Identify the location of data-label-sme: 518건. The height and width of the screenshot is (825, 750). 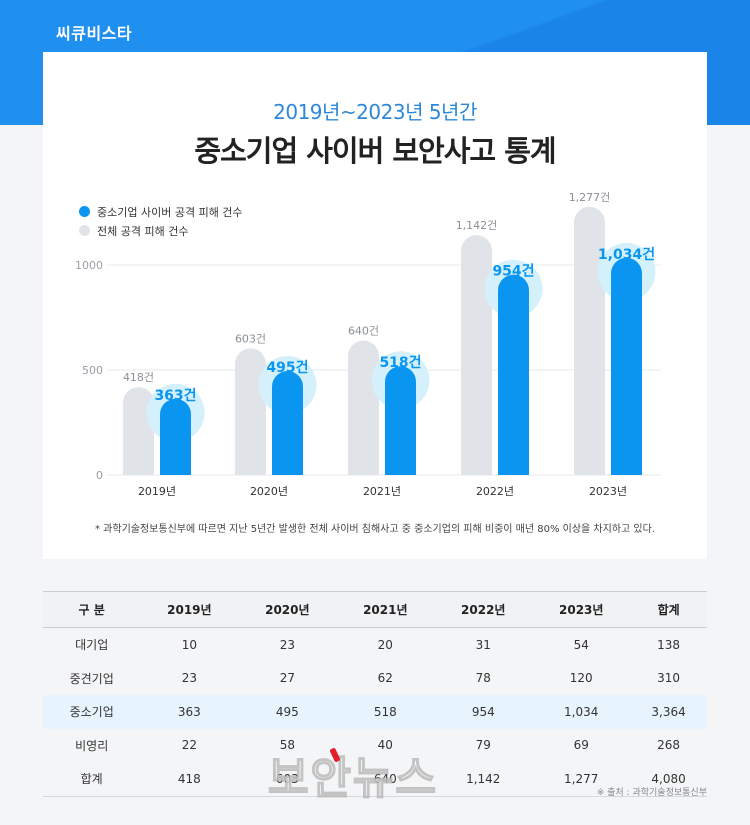
(400, 362).